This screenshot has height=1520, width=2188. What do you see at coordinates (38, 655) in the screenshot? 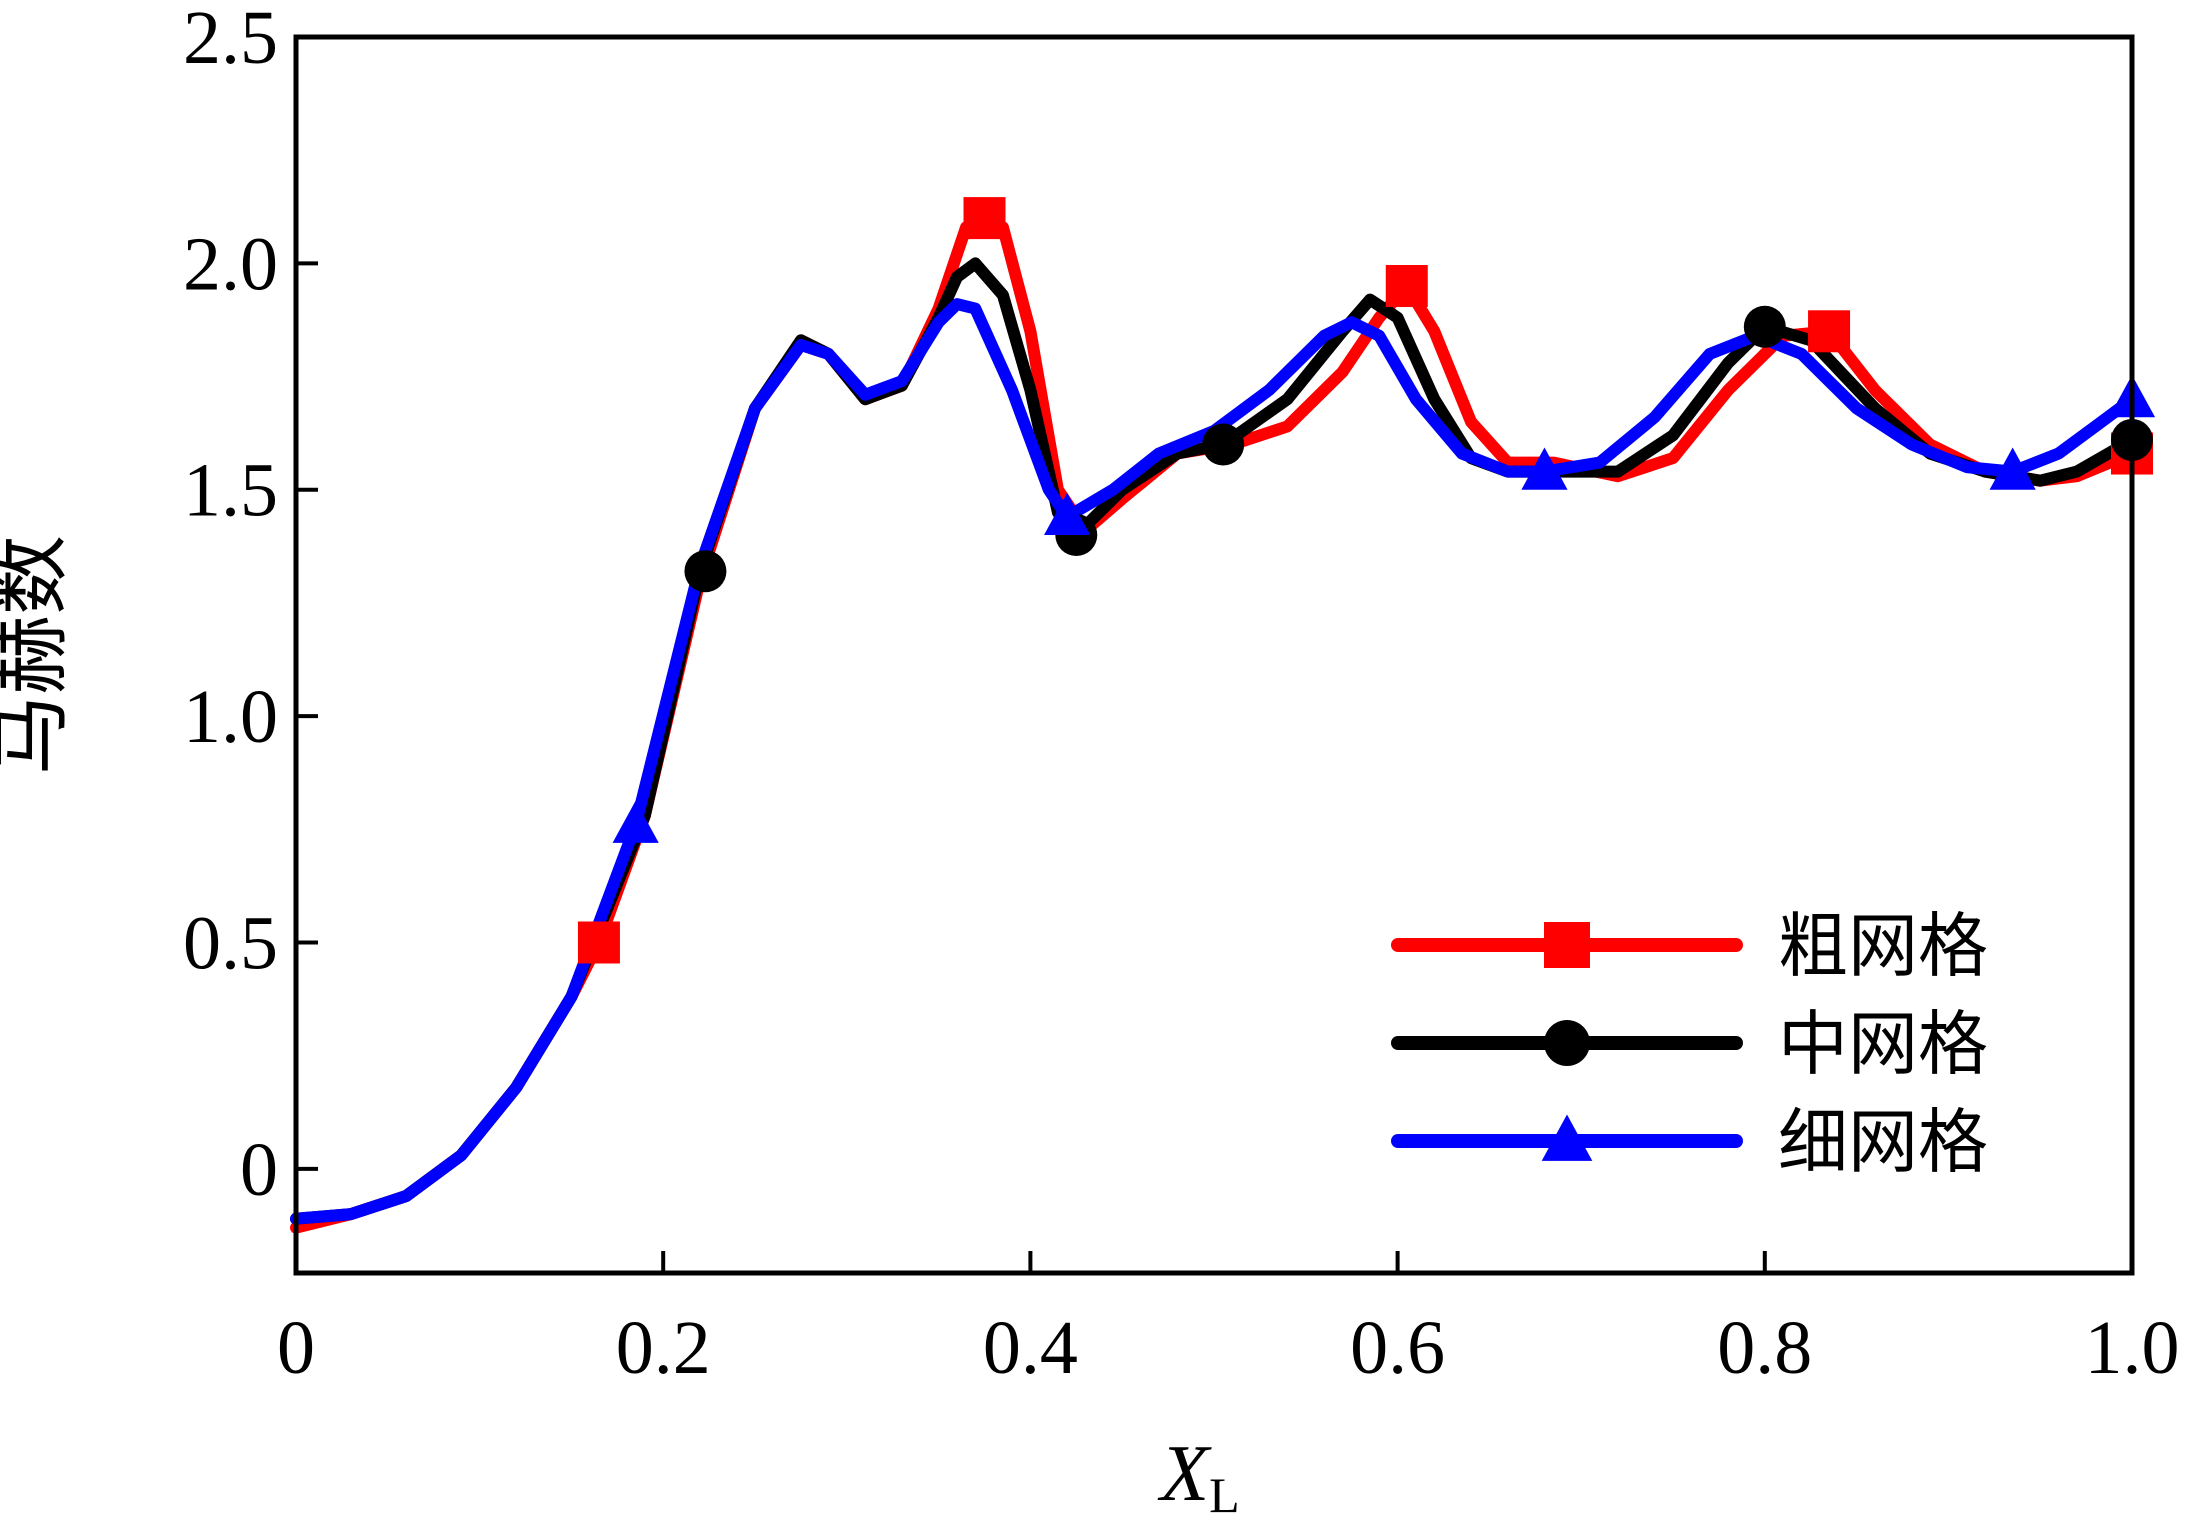
I see `y-axis-label: 马赫数` at bounding box center [38, 655].